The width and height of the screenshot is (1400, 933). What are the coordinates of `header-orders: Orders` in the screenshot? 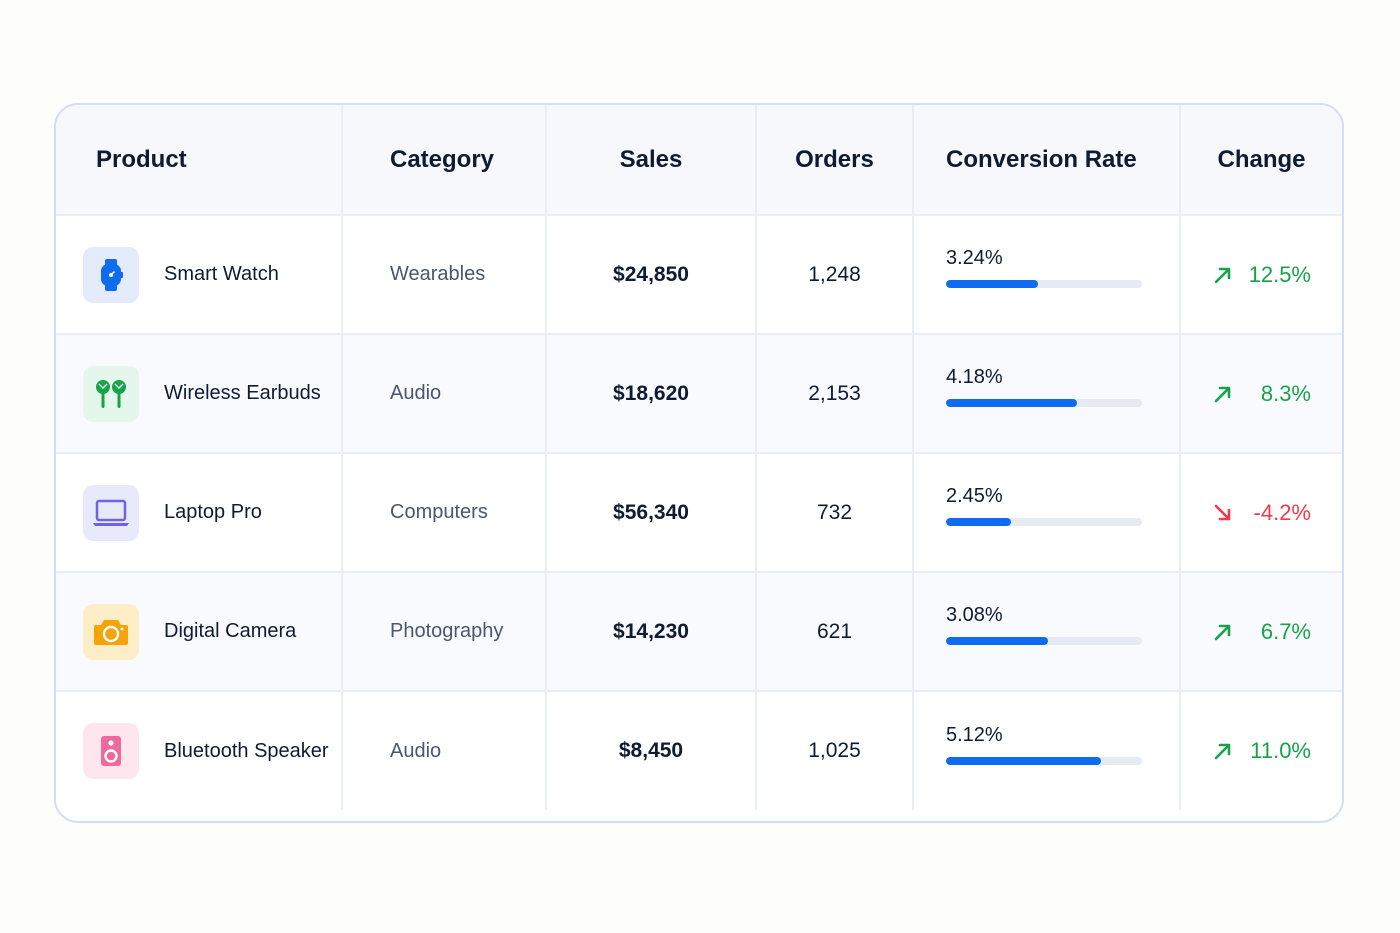 It's located at (835, 160).